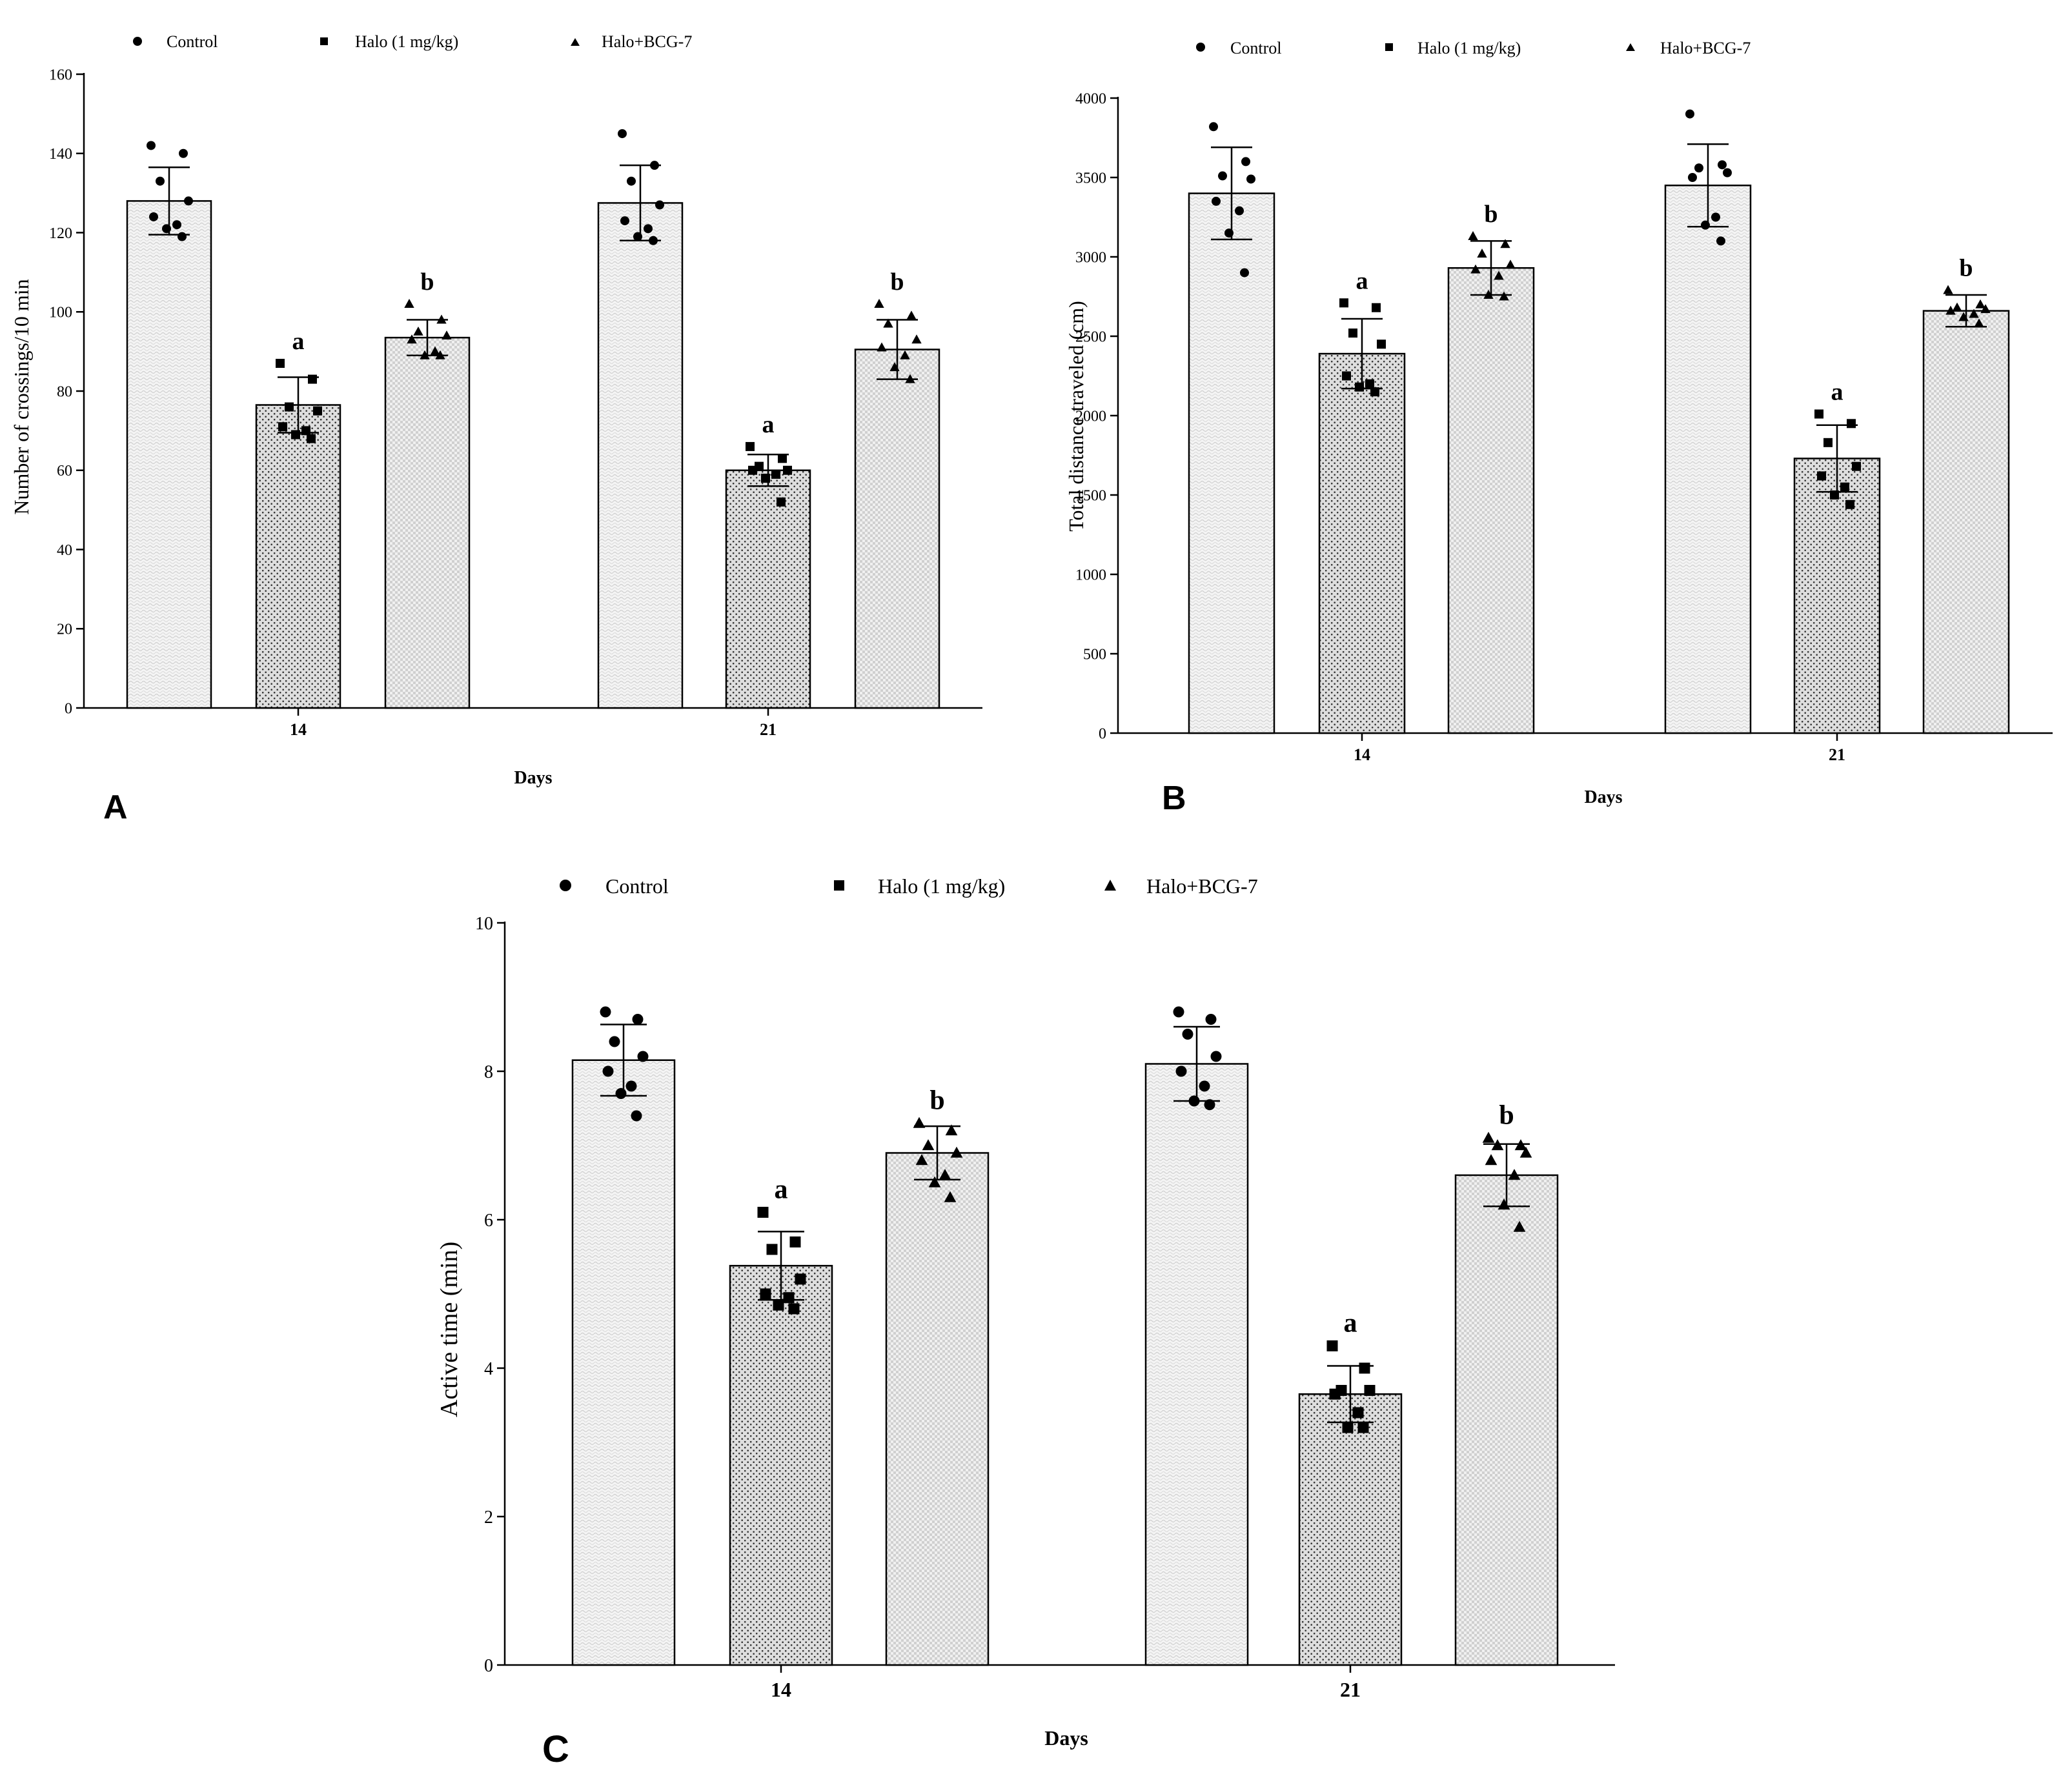  Describe the element at coordinates (488, 1369) in the screenshot. I see `y-tick-label: 4` at that location.